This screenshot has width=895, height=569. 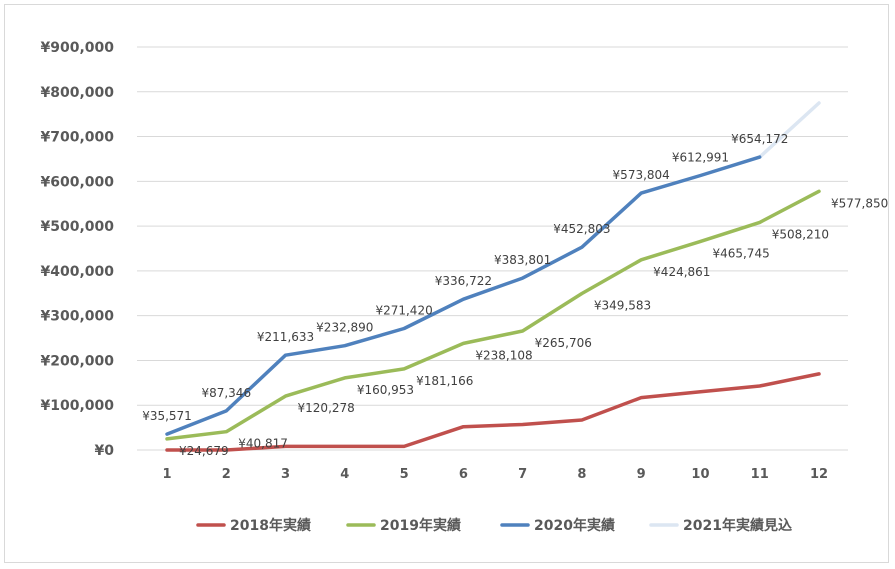 I want to click on legend-entry: 2019年実績, so click(x=420, y=525).